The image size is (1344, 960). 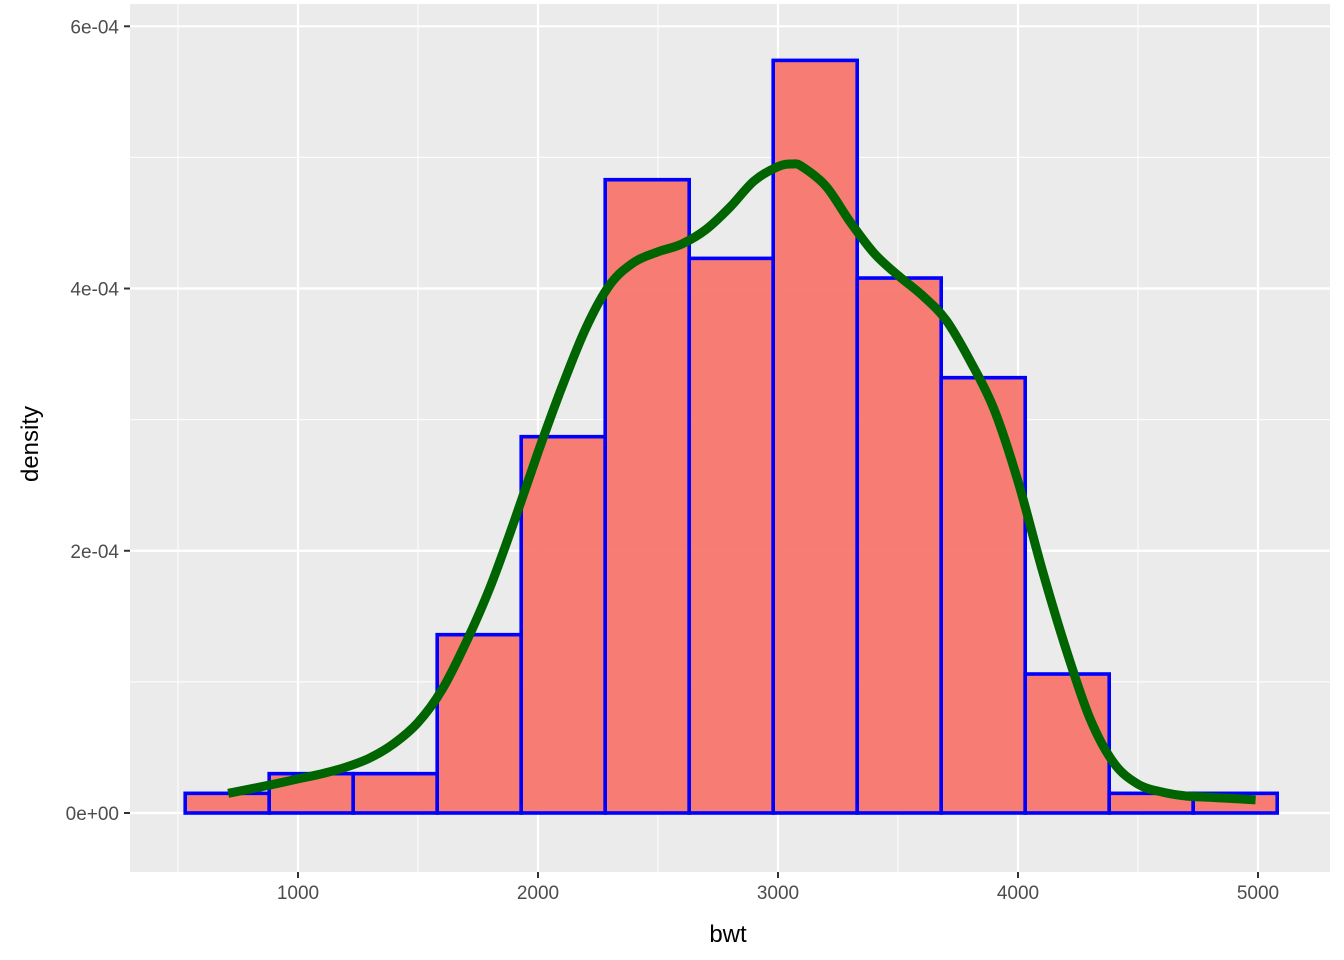 I want to click on y-tick-label: 0e+00, so click(x=92, y=814).